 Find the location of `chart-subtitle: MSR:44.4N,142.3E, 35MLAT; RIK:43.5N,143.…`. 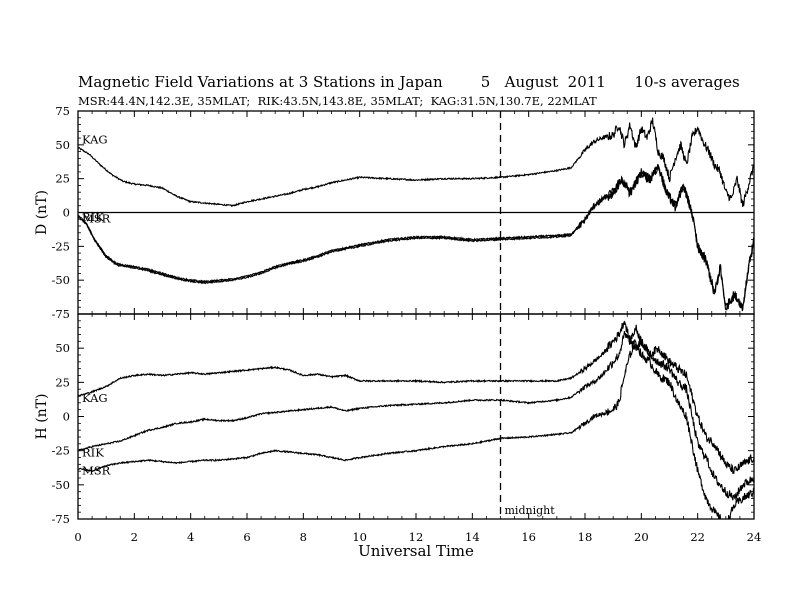

chart-subtitle: MSR:44.4N,142.3E, 35MLAT; RIK:43.5N,143.… is located at coordinates (337, 101).